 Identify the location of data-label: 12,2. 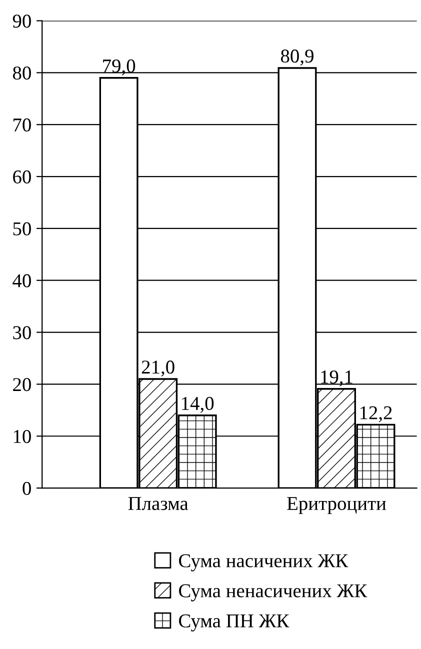
(376, 414).